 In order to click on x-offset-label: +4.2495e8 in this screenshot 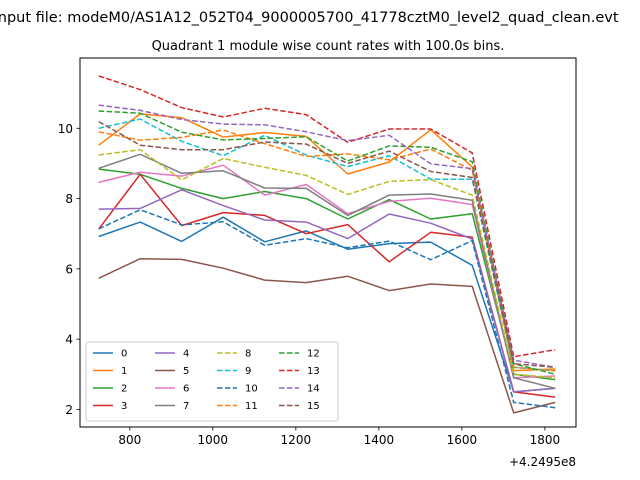, I will do `click(542, 462)`.